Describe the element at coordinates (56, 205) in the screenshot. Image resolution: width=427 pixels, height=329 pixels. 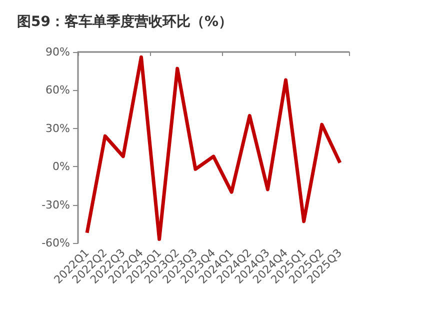
I see `y-tick-label: -30%` at that location.